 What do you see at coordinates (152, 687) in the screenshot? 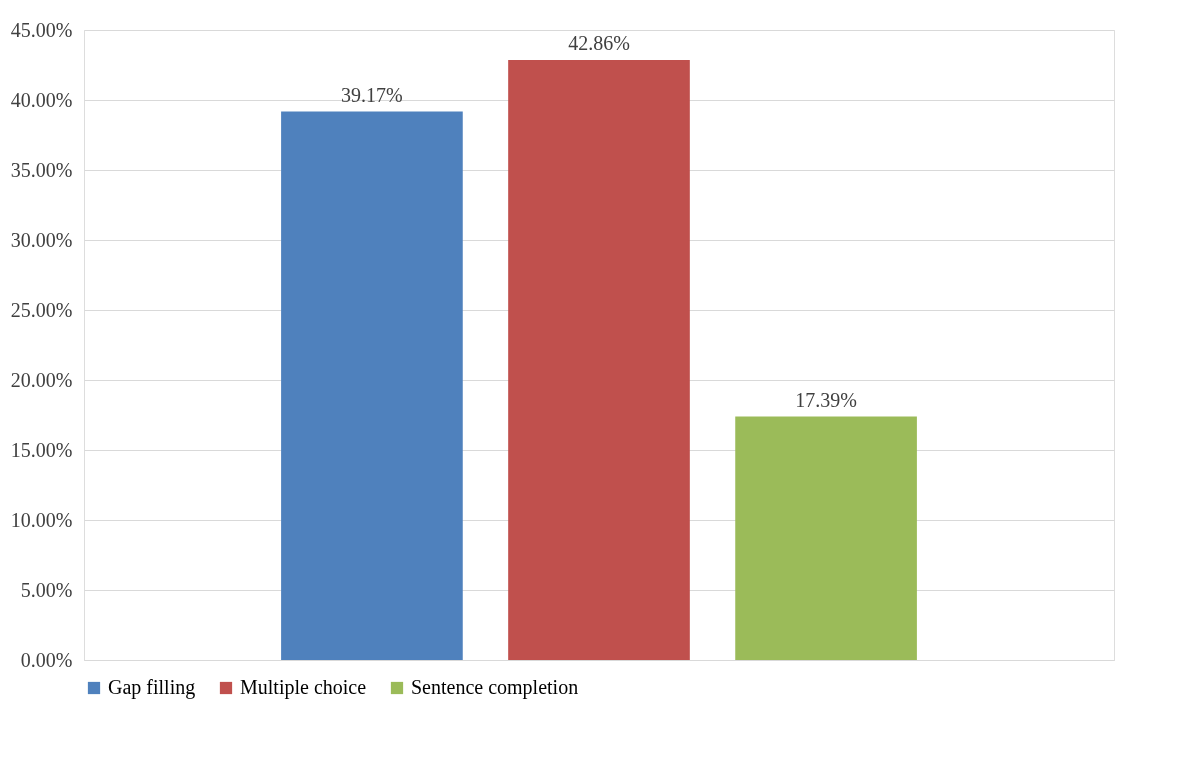
I see `legend-label: Gap filling` at bounding box center [152, 687].